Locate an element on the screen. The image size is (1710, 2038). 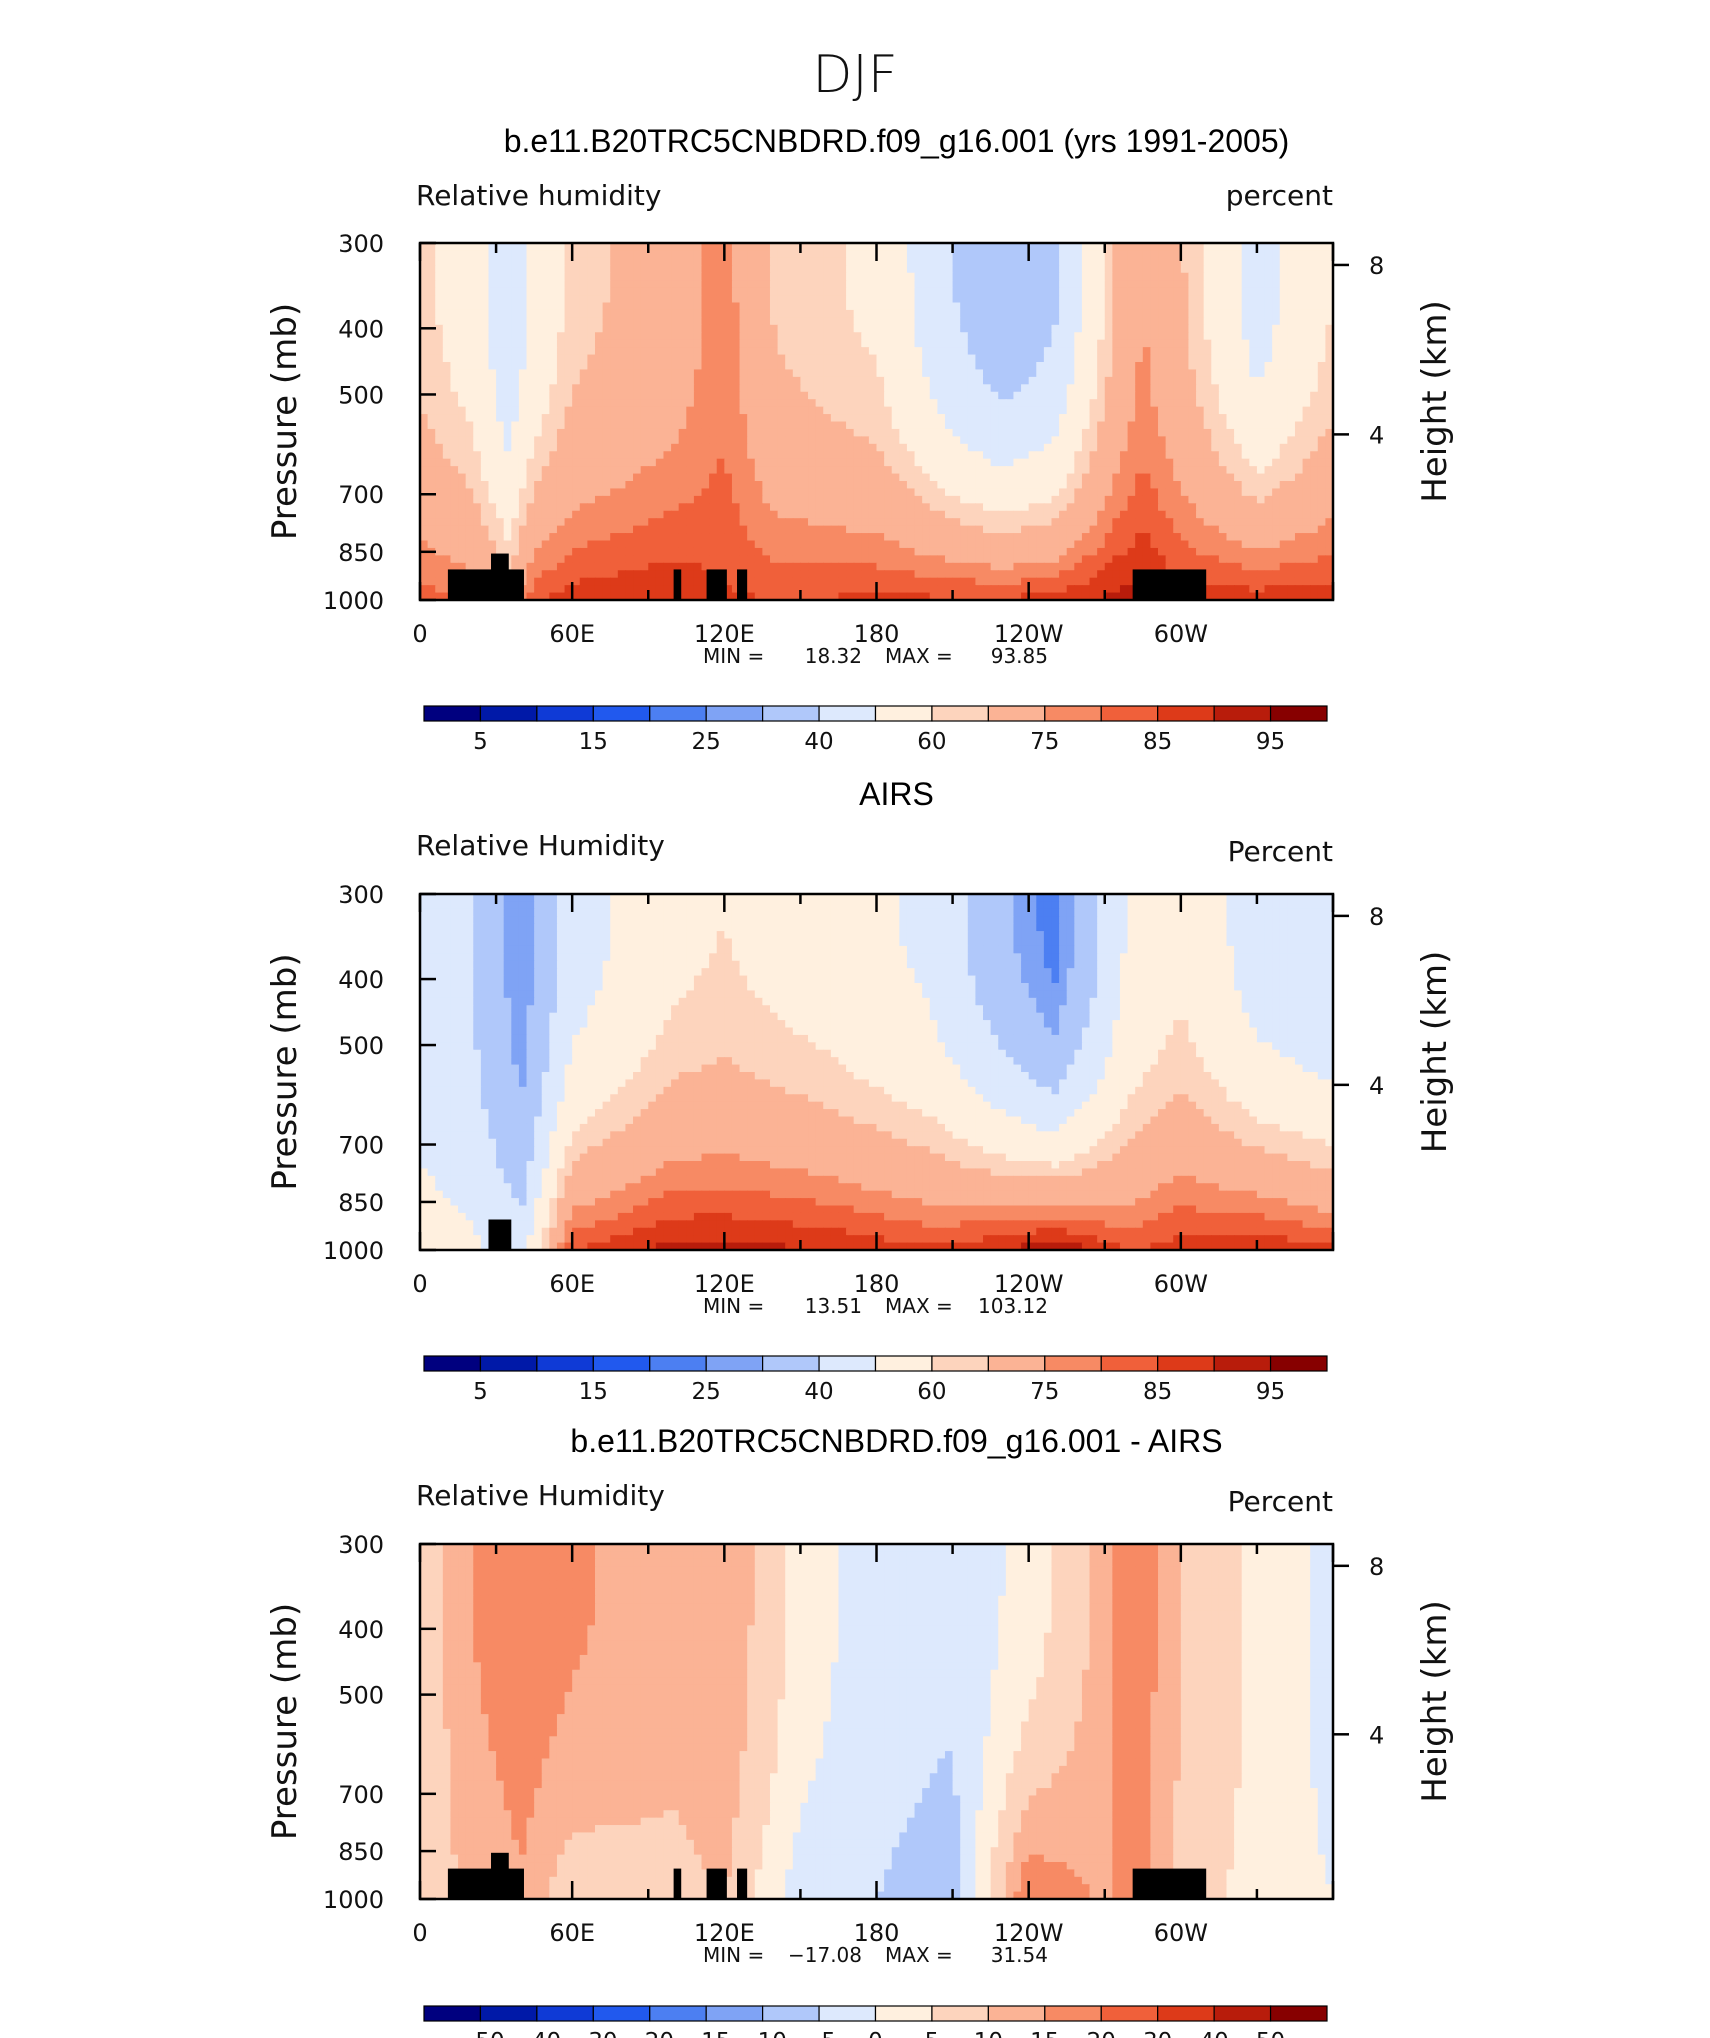
colorbar-label: 30 is located at coordinates (1157, 2033).